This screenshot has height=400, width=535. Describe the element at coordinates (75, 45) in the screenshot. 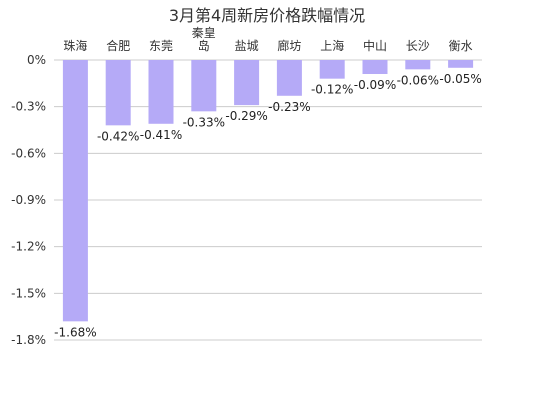

I see `x-category-label: 珠海` at that location.